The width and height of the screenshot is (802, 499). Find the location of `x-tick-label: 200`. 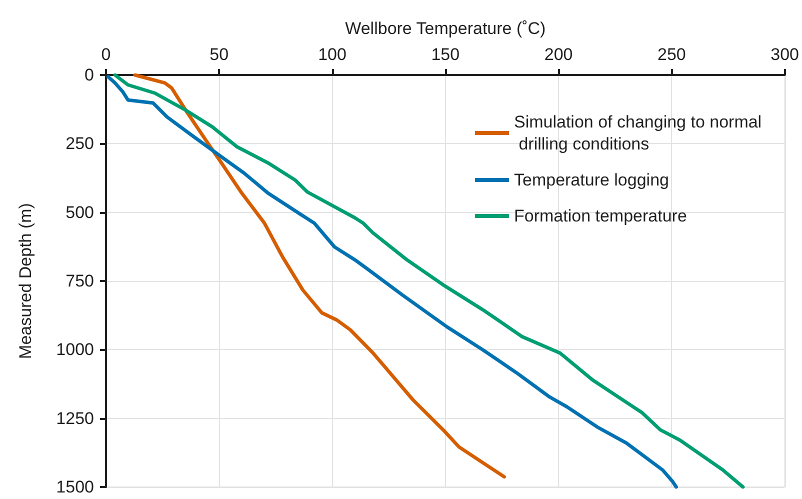

x-tick-label: 200 is located at coordinates (558, 54).